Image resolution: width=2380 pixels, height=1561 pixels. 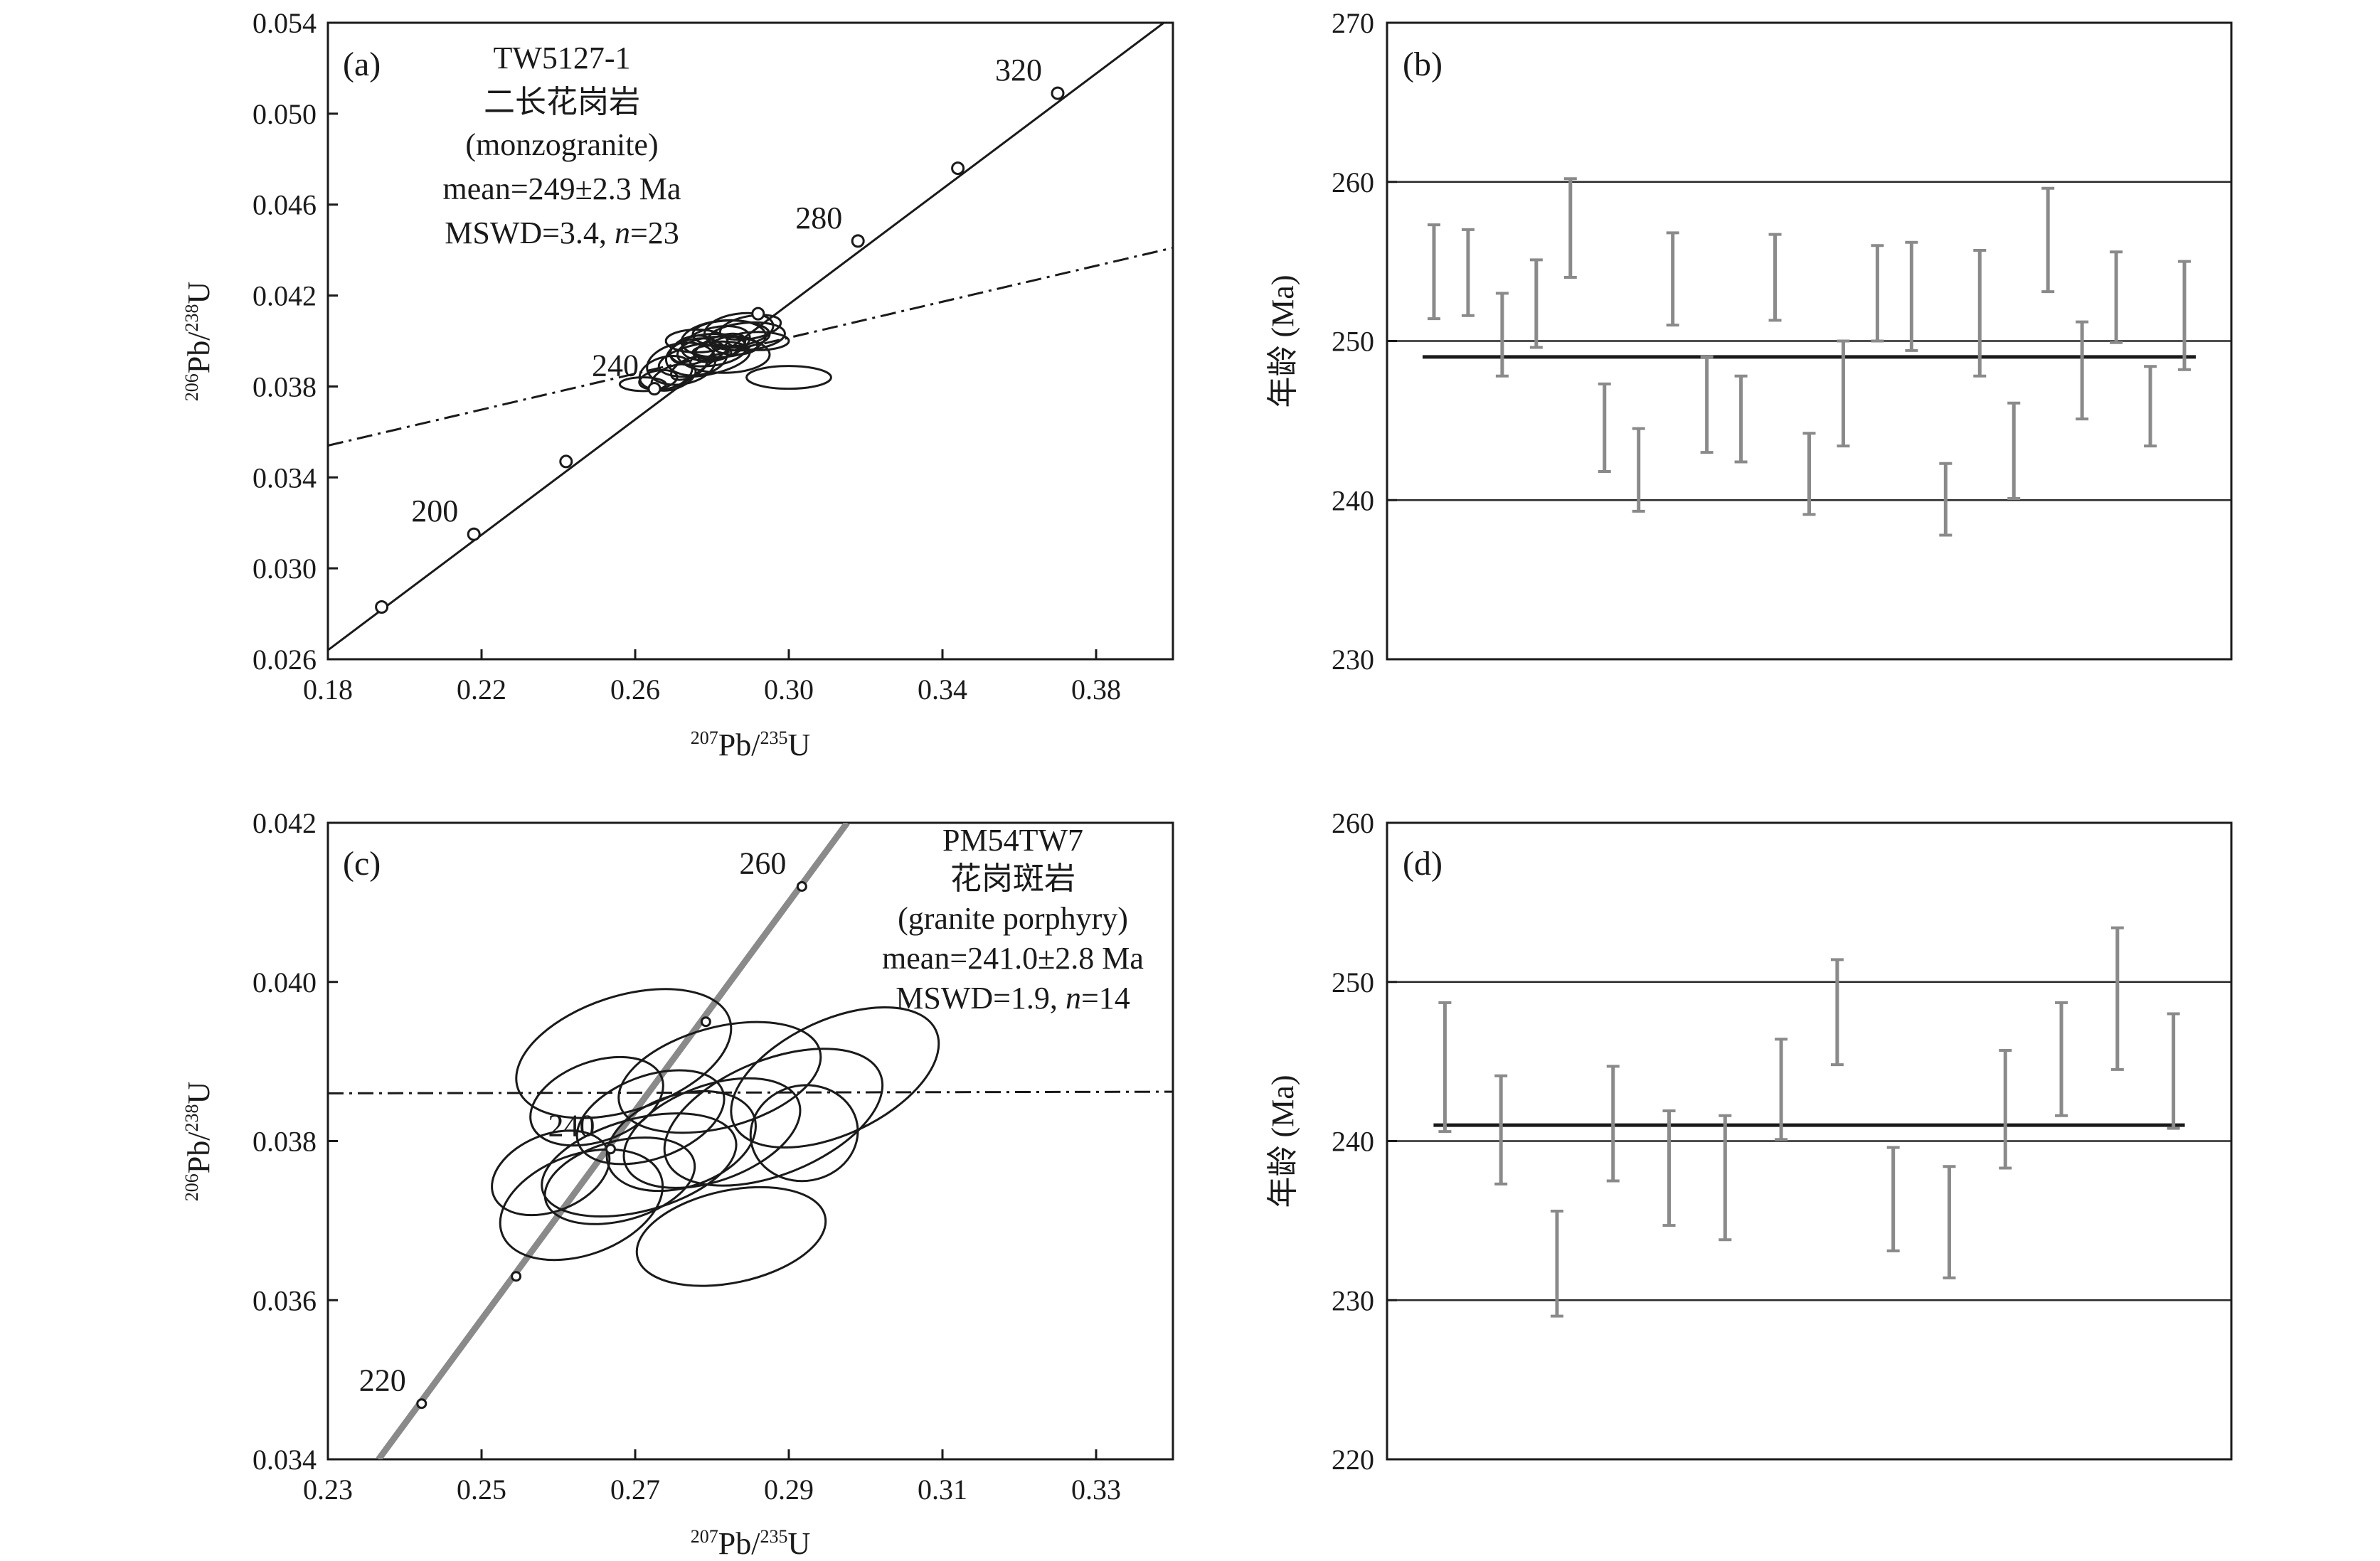 What do you see at coordinates (635, 689) in the screenshot?
I see `x-tick-label: 0.26` at bounding box center [635, 689].